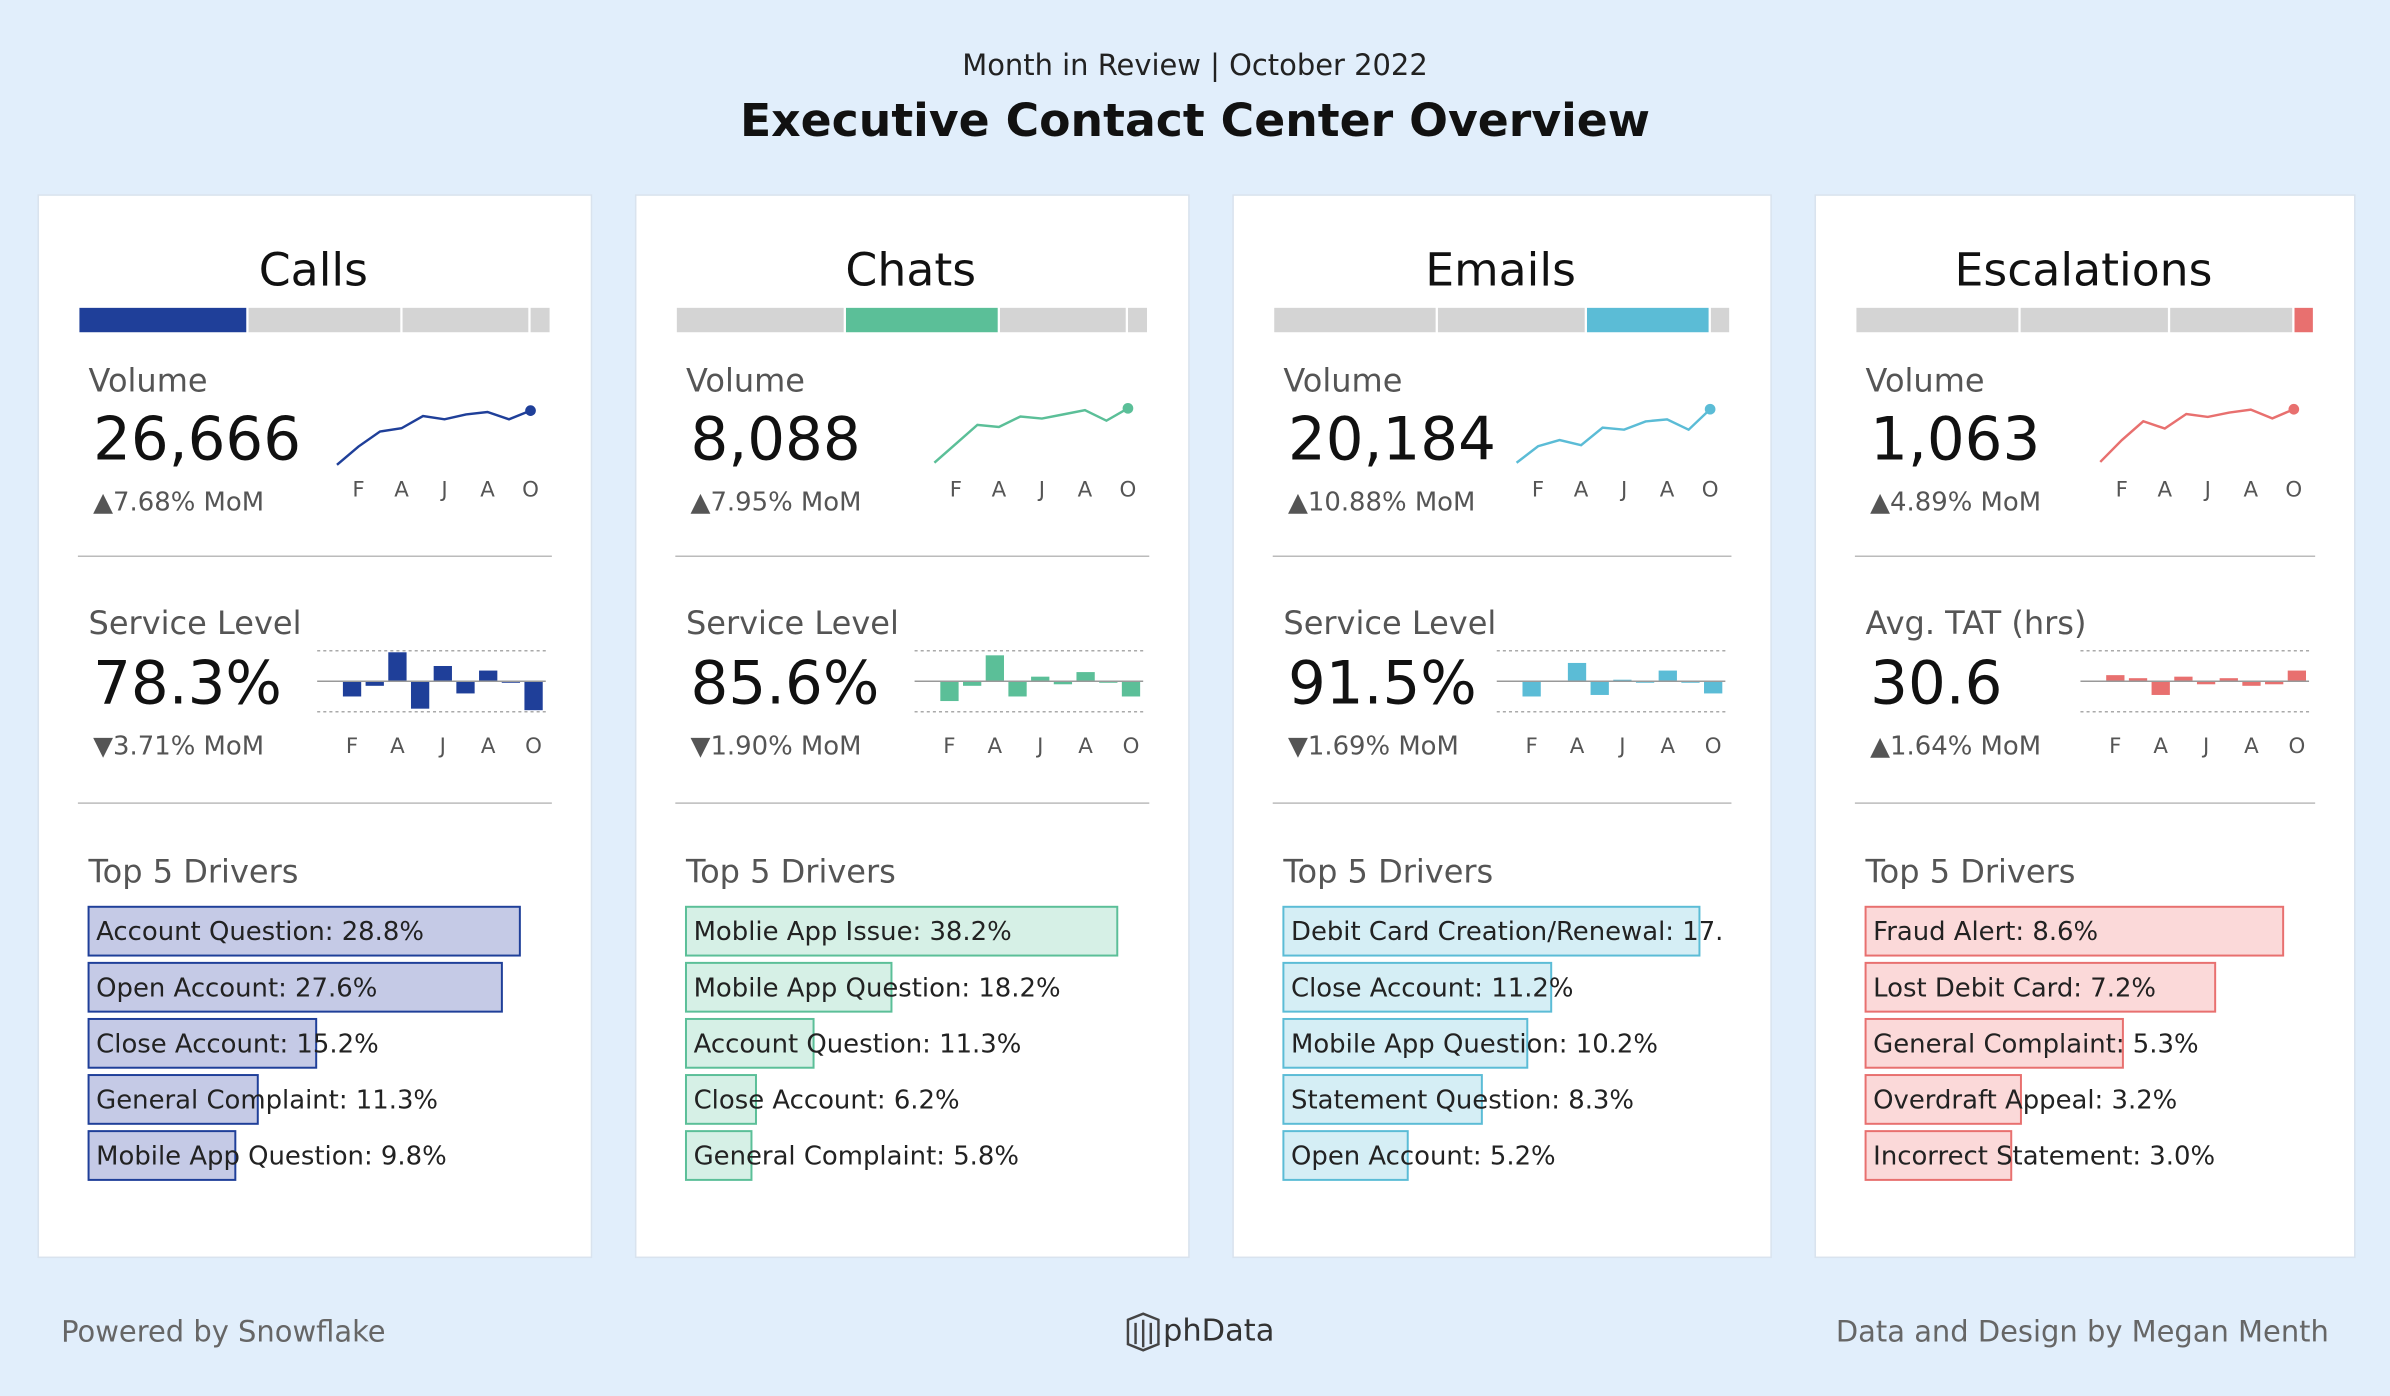  I want to click on title: Executive Contact Center Overview, so click(1195, 120).